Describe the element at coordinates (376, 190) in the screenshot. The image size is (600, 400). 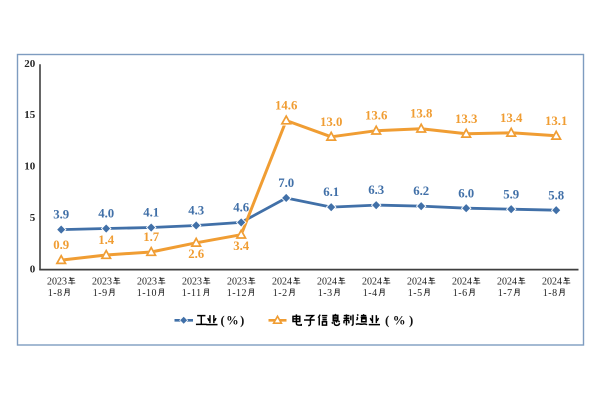
I see `svg-text: 6.3` at that location.